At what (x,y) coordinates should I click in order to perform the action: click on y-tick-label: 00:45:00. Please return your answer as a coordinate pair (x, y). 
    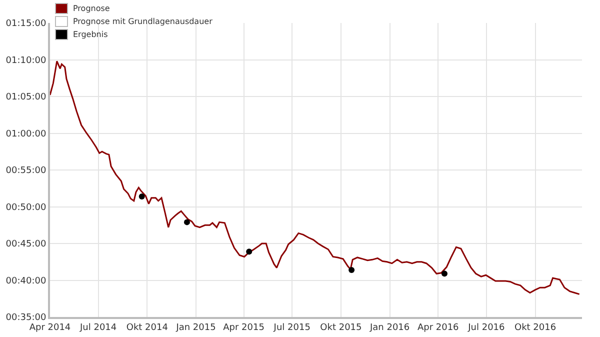
    Looking at the image, I should click on (26, 245).